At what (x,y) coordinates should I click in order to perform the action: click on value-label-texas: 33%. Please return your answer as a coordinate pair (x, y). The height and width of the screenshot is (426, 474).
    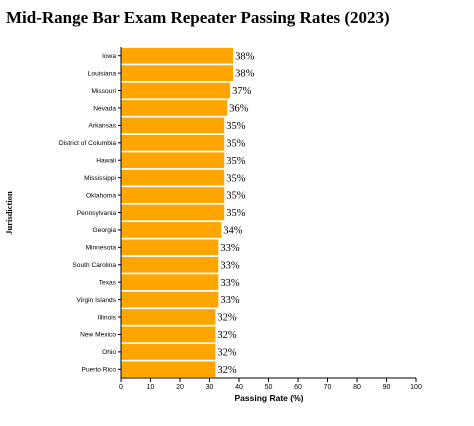
    Looking at the image, I should click on (230, 283).